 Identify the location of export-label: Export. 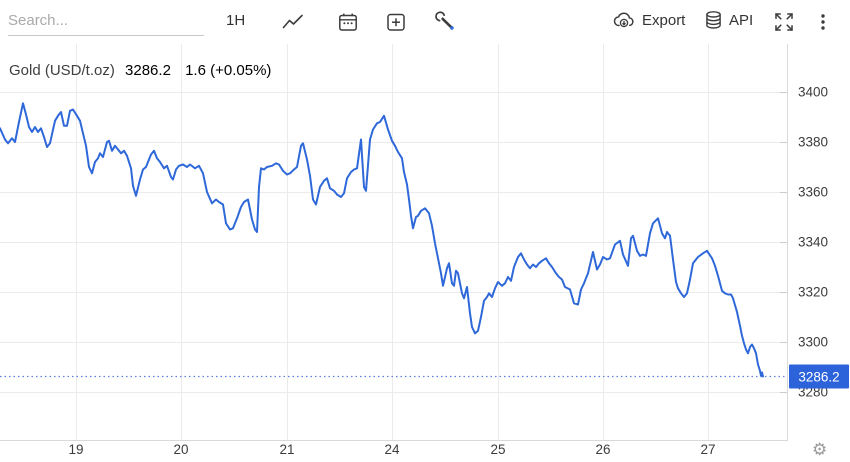
(664, 20).